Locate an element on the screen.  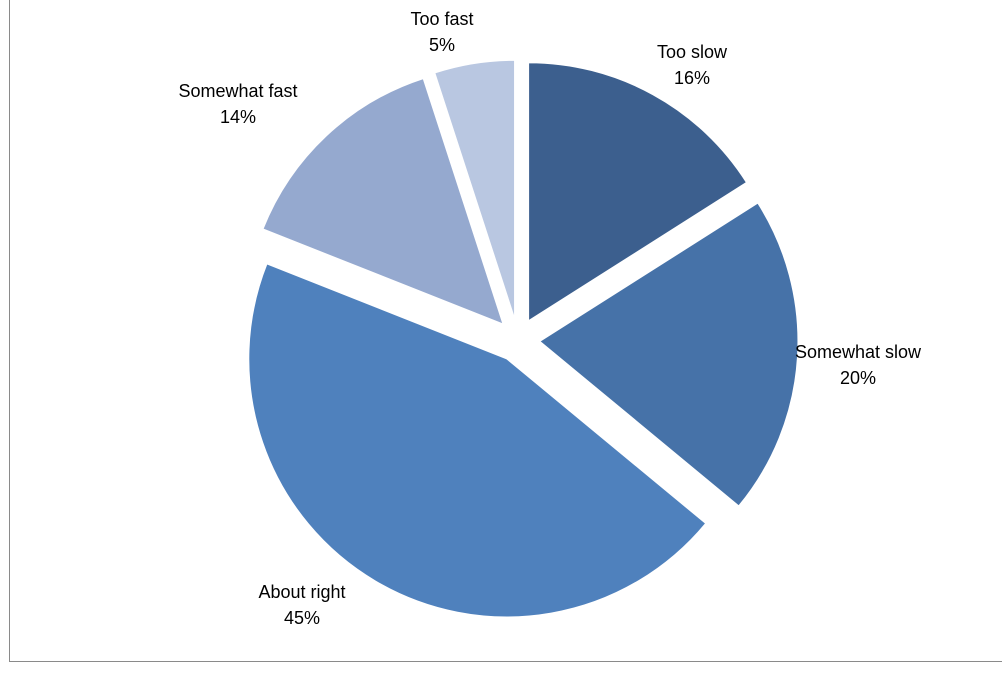
slice-label-somewhat-slow: Somewhat slow is located at coordinates (858, 352).